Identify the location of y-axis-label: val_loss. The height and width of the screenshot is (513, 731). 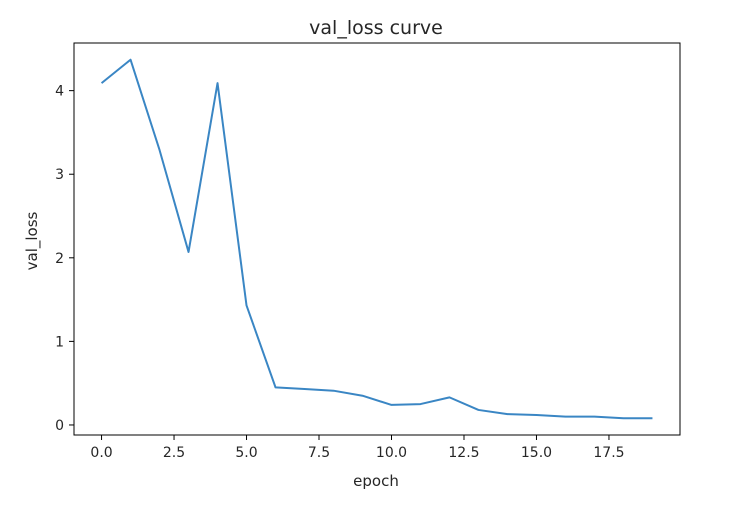
(32, 240).